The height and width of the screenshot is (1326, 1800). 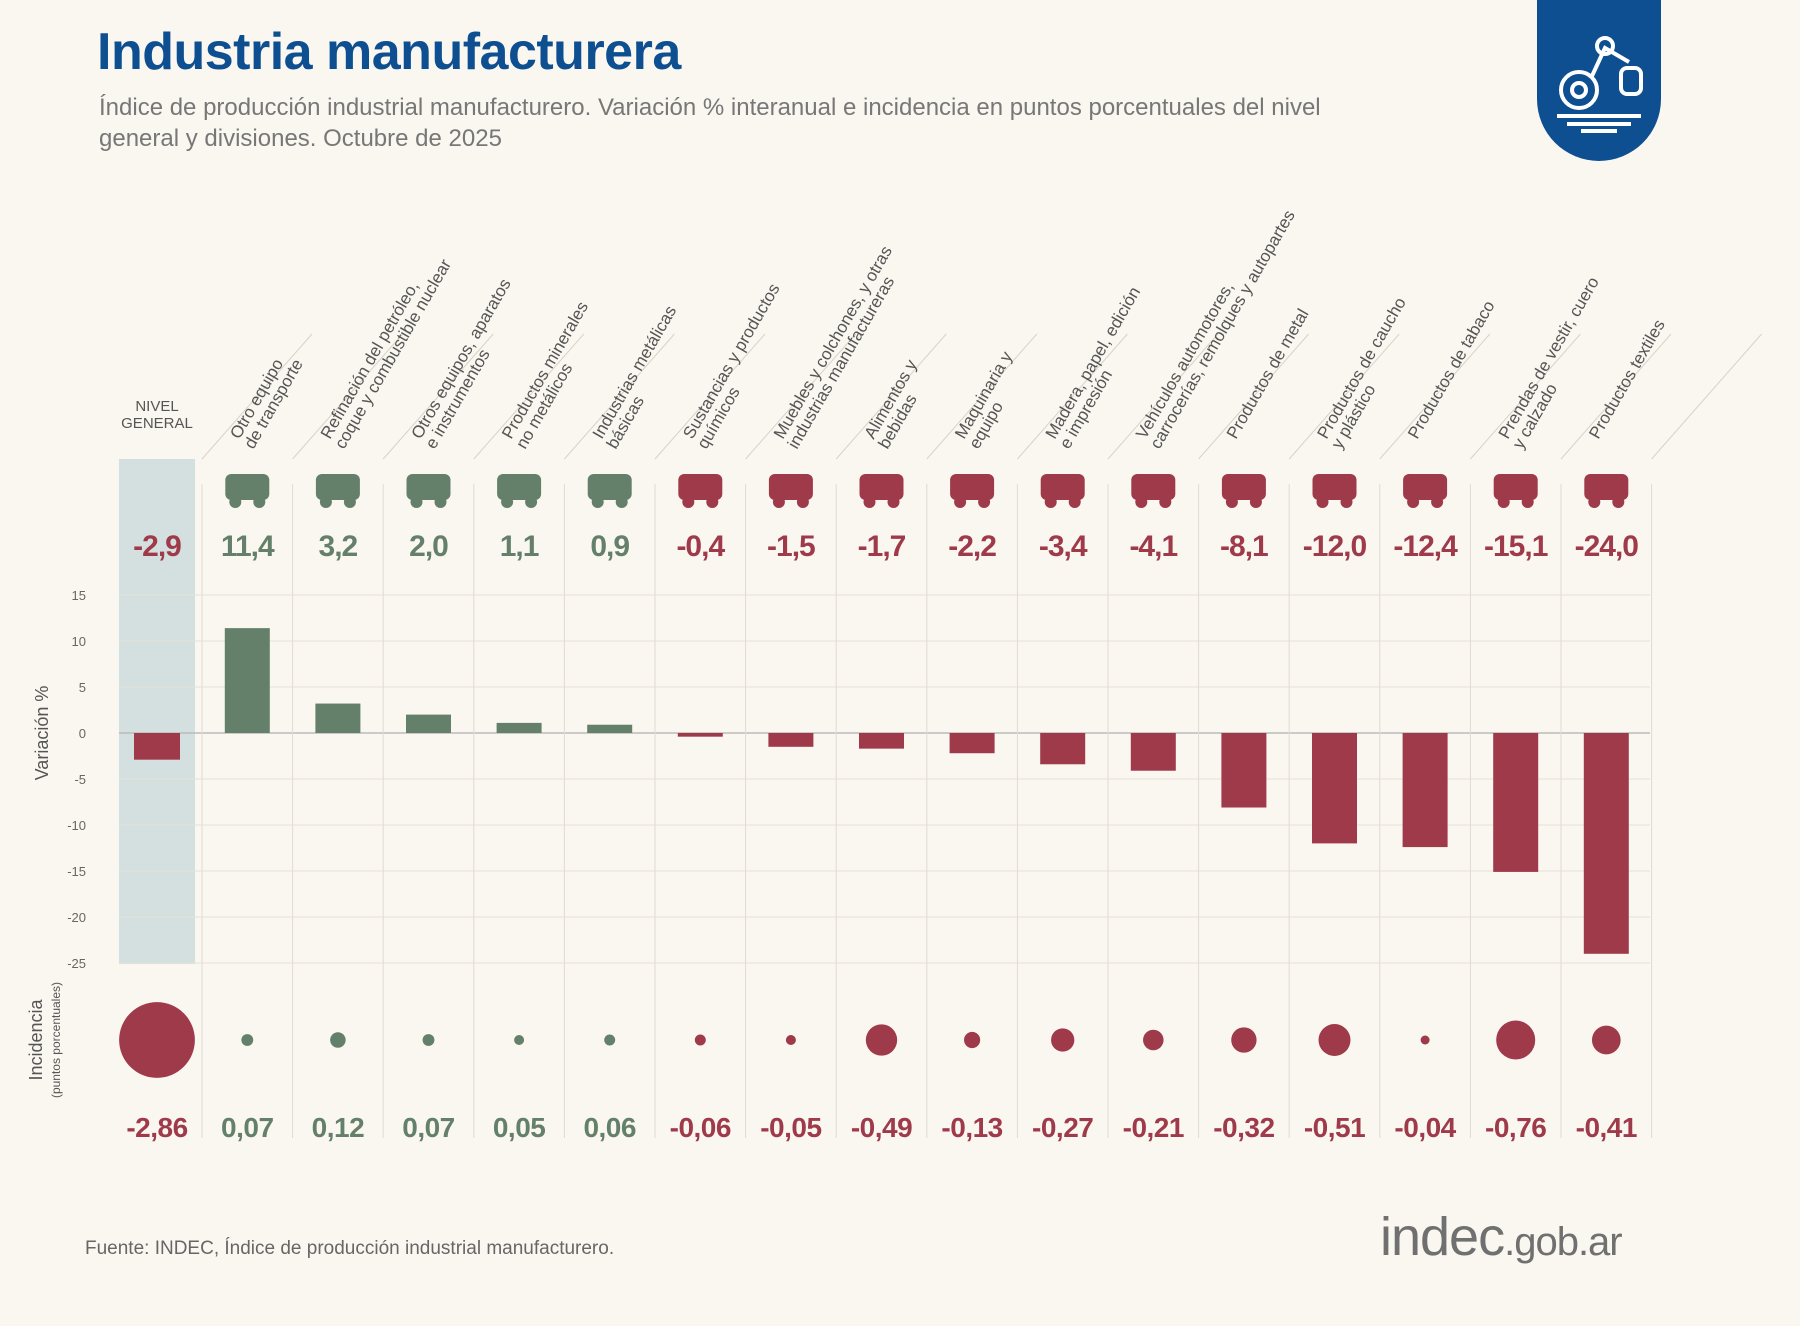 I want to click on pipe-icon, so click(x=1425, y=491).